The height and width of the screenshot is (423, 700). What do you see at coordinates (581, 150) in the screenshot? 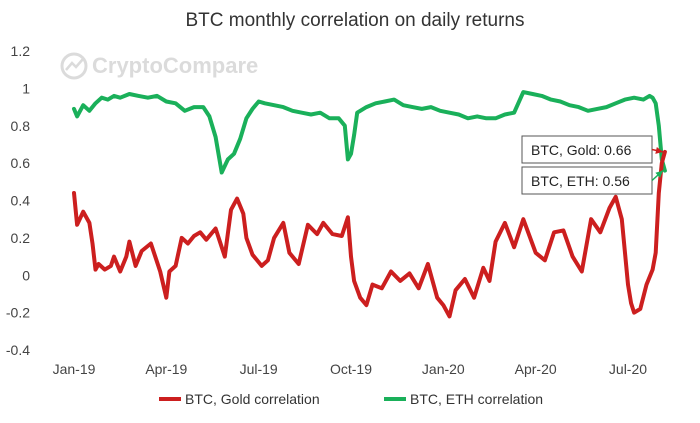
I see `callout-text: BTC, Gold: 0.66` at bounding box center [581, 150].